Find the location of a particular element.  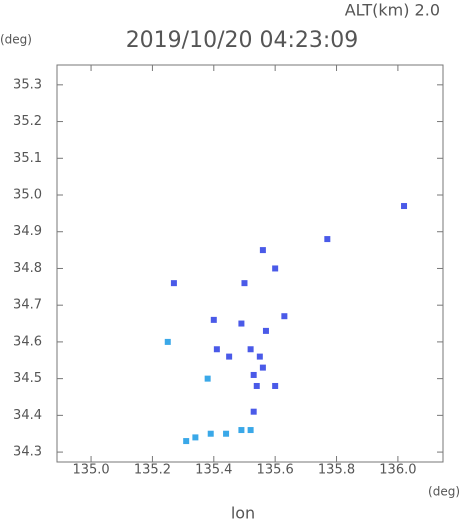

y-tick-label: 34.4 is located at coordinates (27, 415).